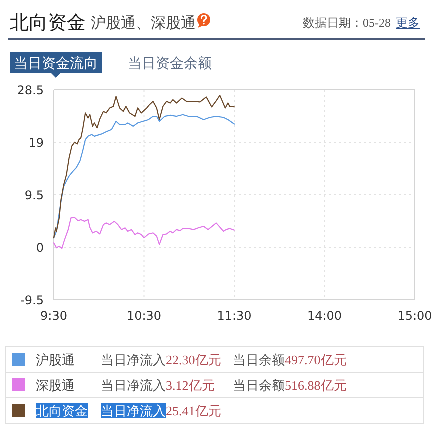 The height and width of the screenshot is (427, 439). Describe the element at coordinates (234, 316) in the screenshot. I see `x-tick-label: 11:30` at that location.